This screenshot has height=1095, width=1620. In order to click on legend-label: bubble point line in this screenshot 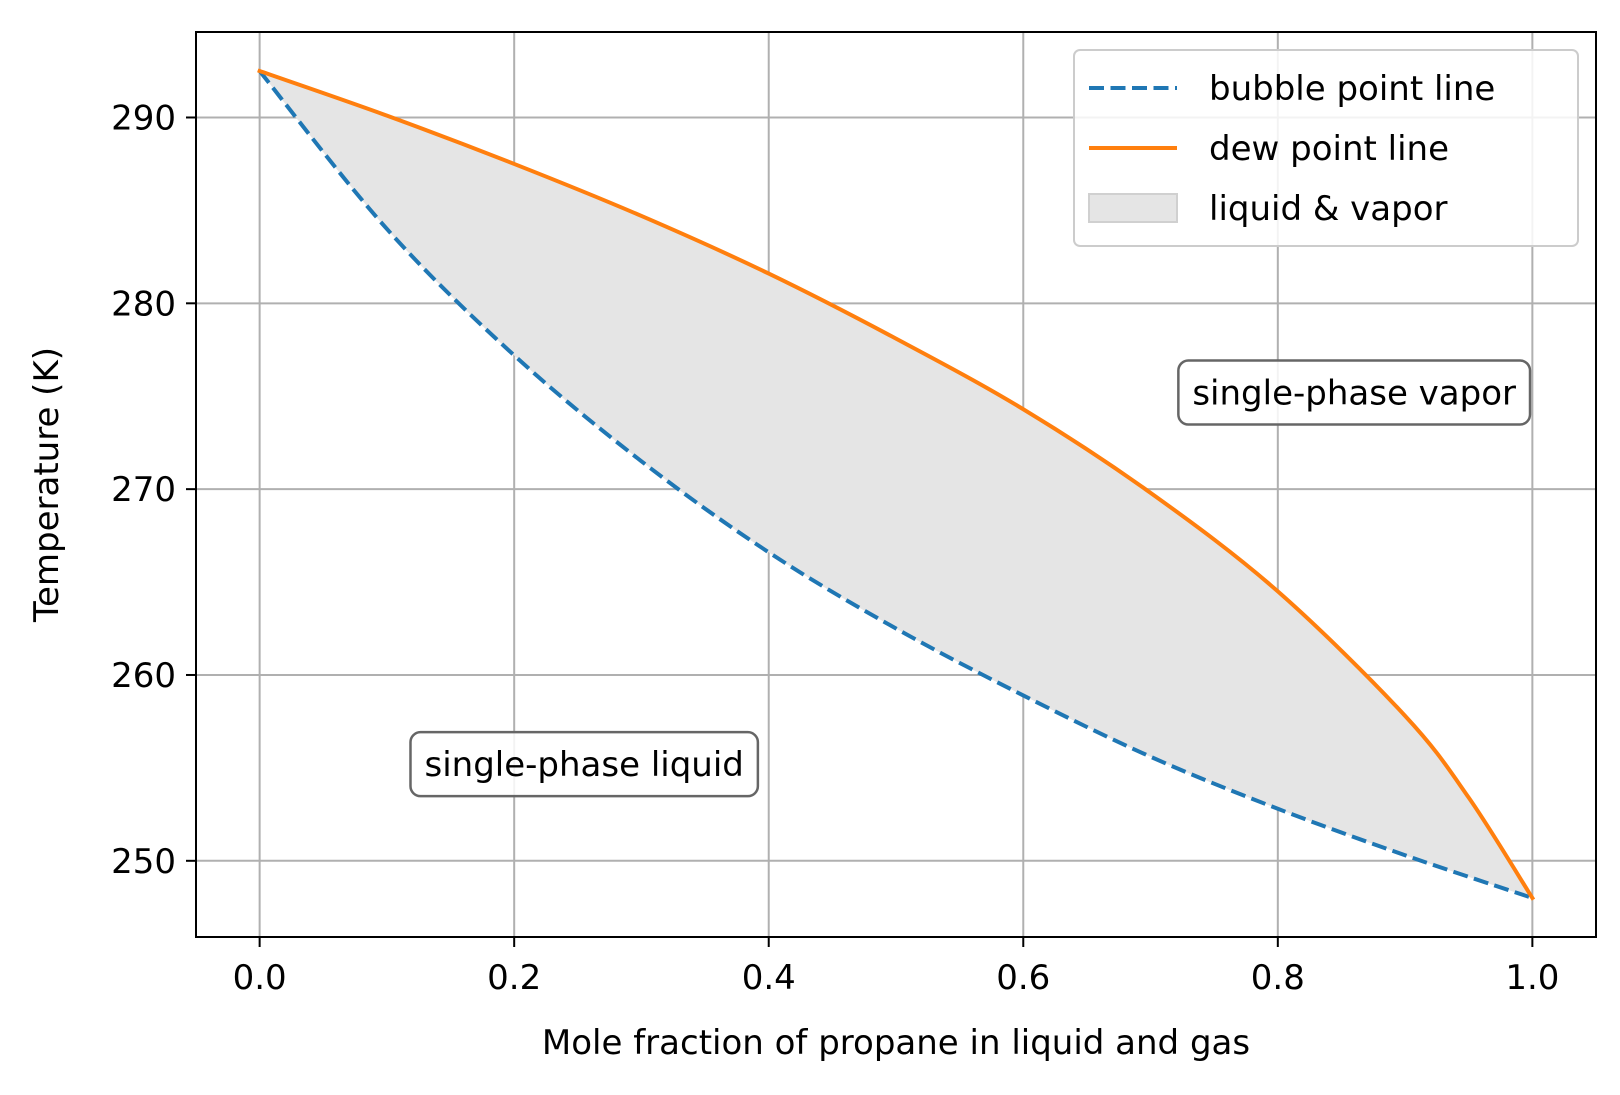, I will do `click(1352, 89)`.